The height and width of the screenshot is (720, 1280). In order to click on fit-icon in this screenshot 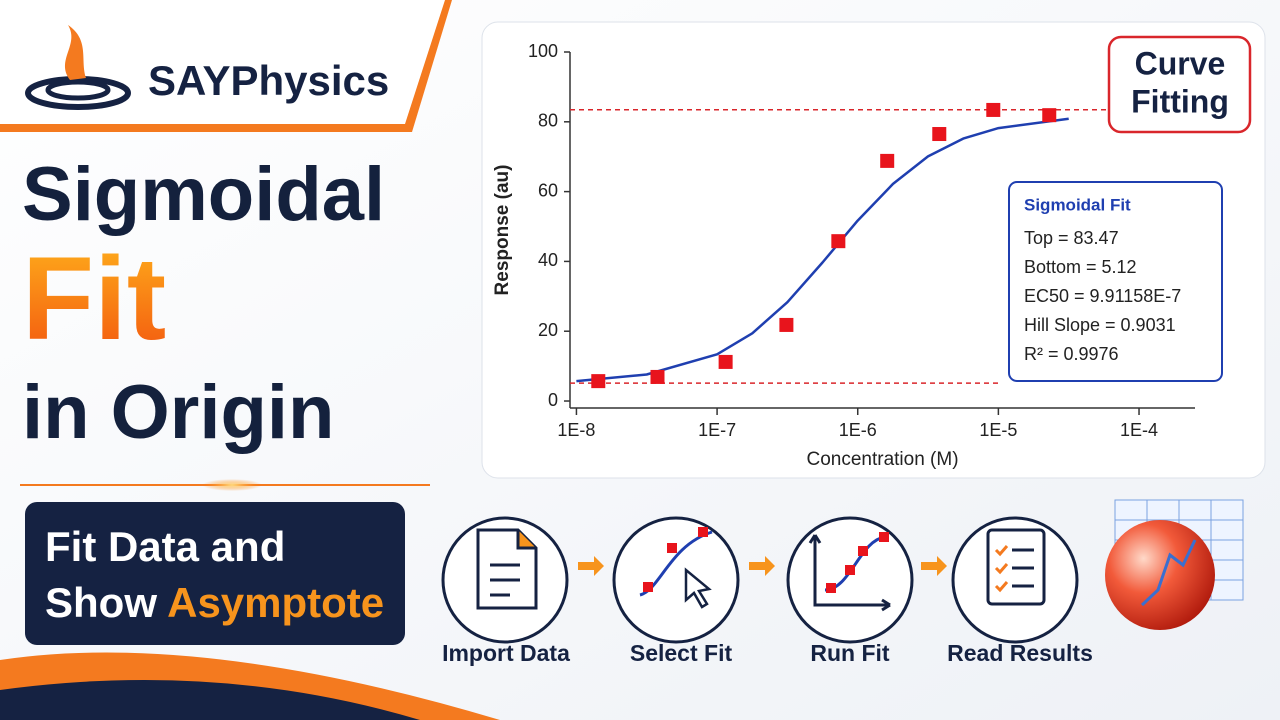, I will do `click(676, 563)`.